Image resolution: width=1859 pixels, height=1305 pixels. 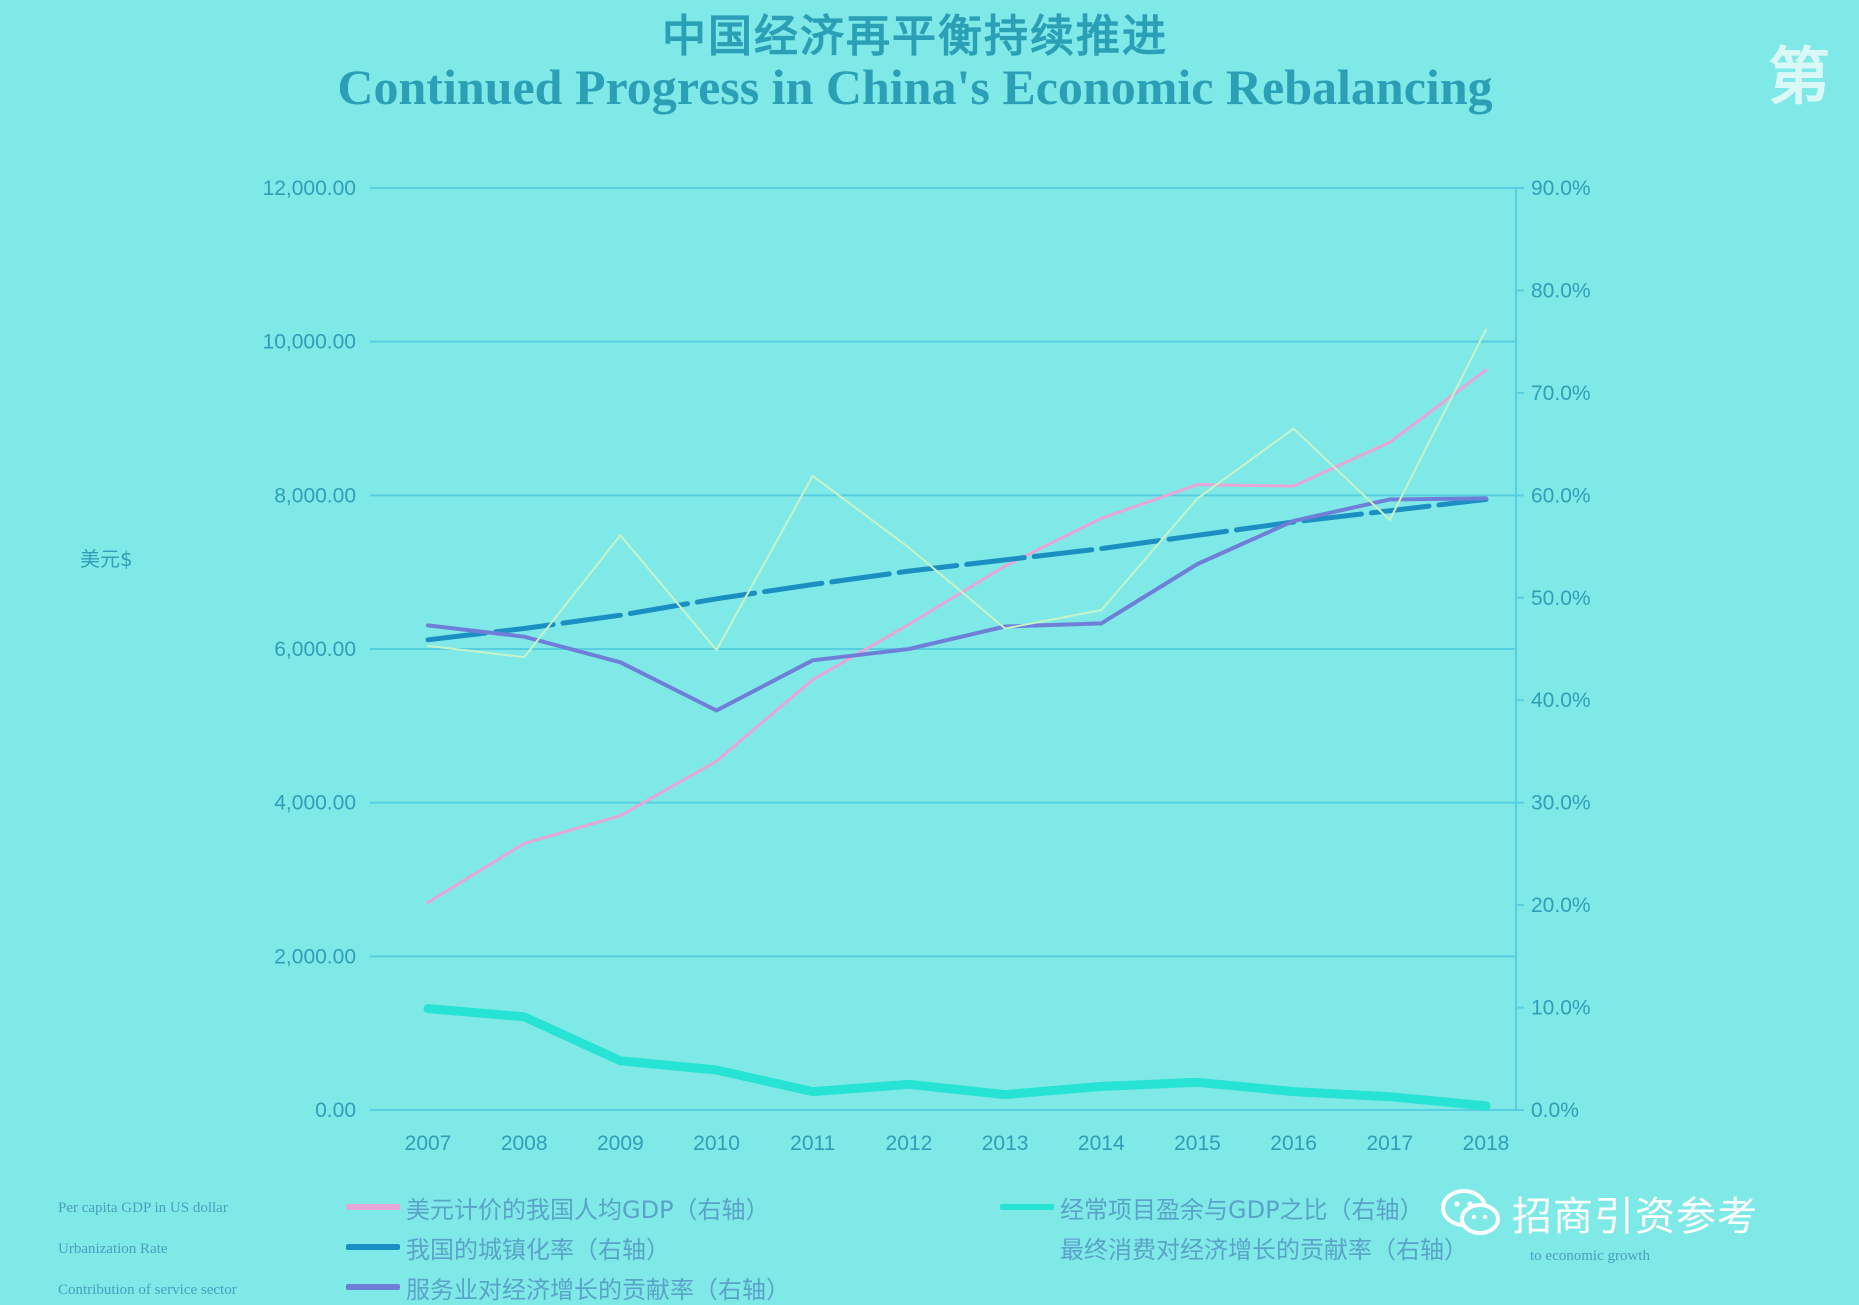 What do you see at coordinates (1561, 803) in the screenshot?
I see `y-tick-right: 30.0%` at bounding box center [1561, 803].